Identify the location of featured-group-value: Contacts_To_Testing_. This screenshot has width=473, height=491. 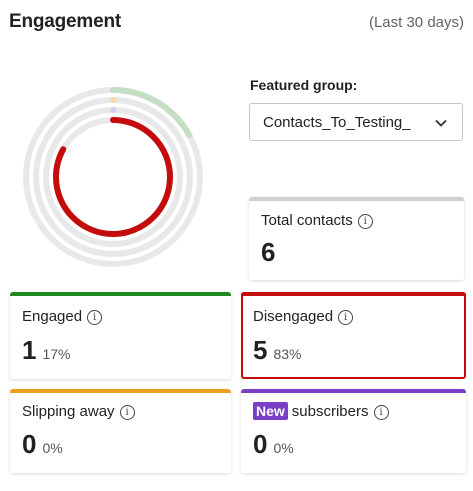
(337, 122).